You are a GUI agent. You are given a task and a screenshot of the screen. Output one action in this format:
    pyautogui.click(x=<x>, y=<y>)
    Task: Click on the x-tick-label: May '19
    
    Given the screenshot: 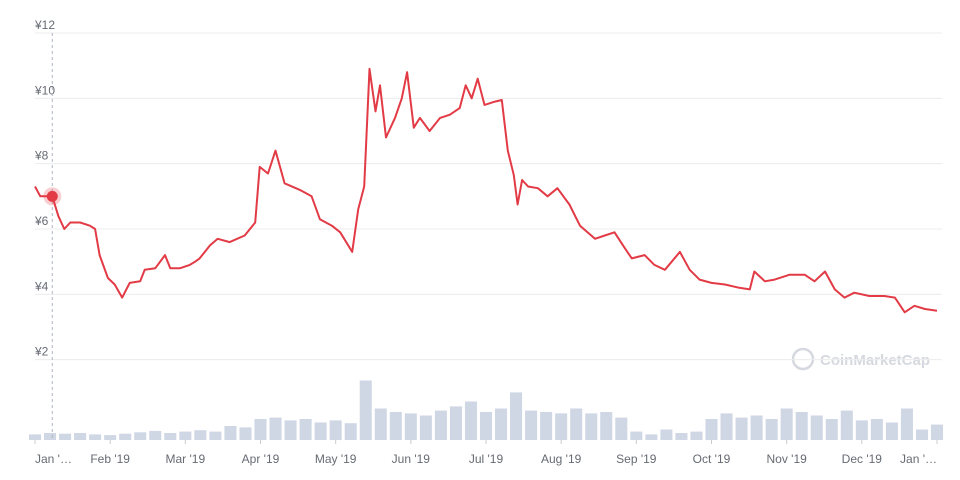 What is the action you would take?
    pyautogui.click(x=336, y=459)
    